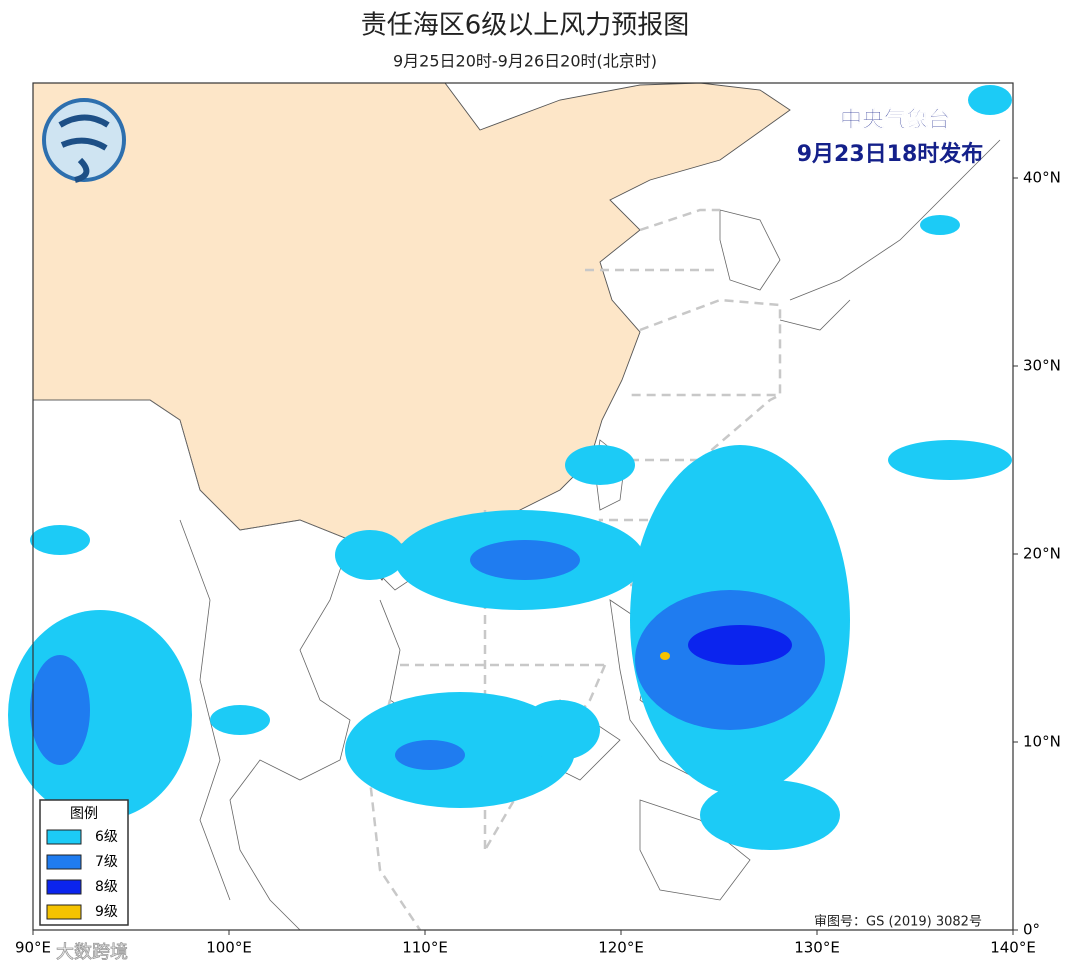  Describe the element at coordinates (1031, 930) in the screenshot. I see `y-tick-label: 0°` at that location.